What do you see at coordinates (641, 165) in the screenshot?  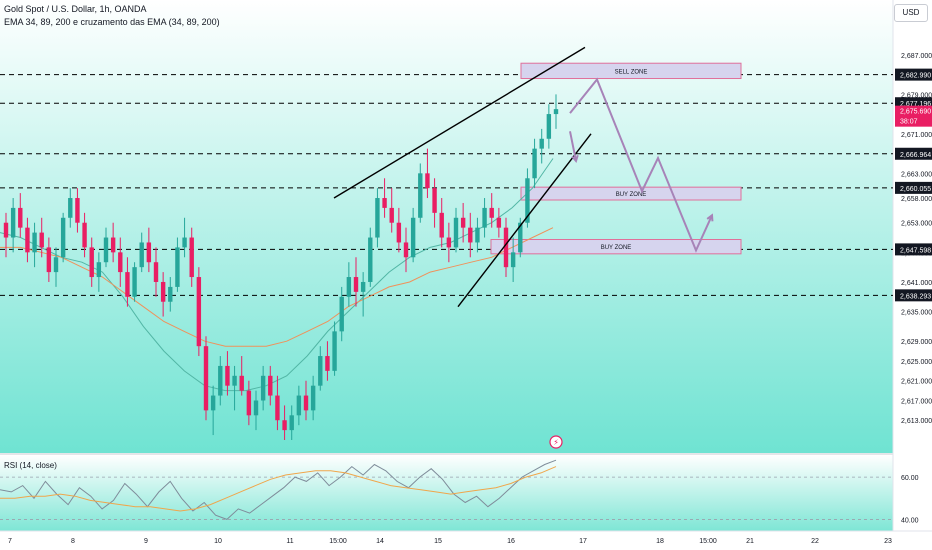 I see `projection-path` at bounding box center [641, 165].